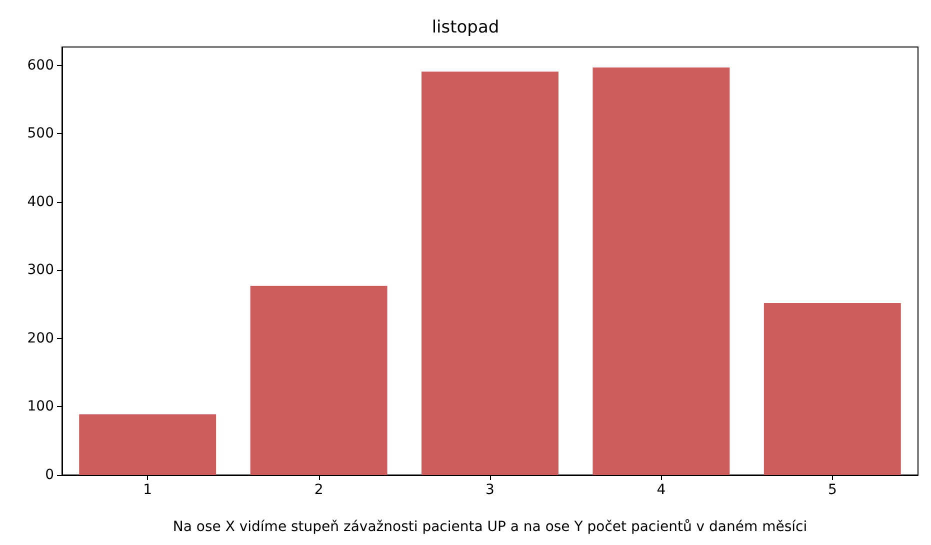 The width and height of the screenshot is (931, 545). Describe the element at coordinates (40, 65) in the screenshot. I see `y-tick-label: 600` at that location.